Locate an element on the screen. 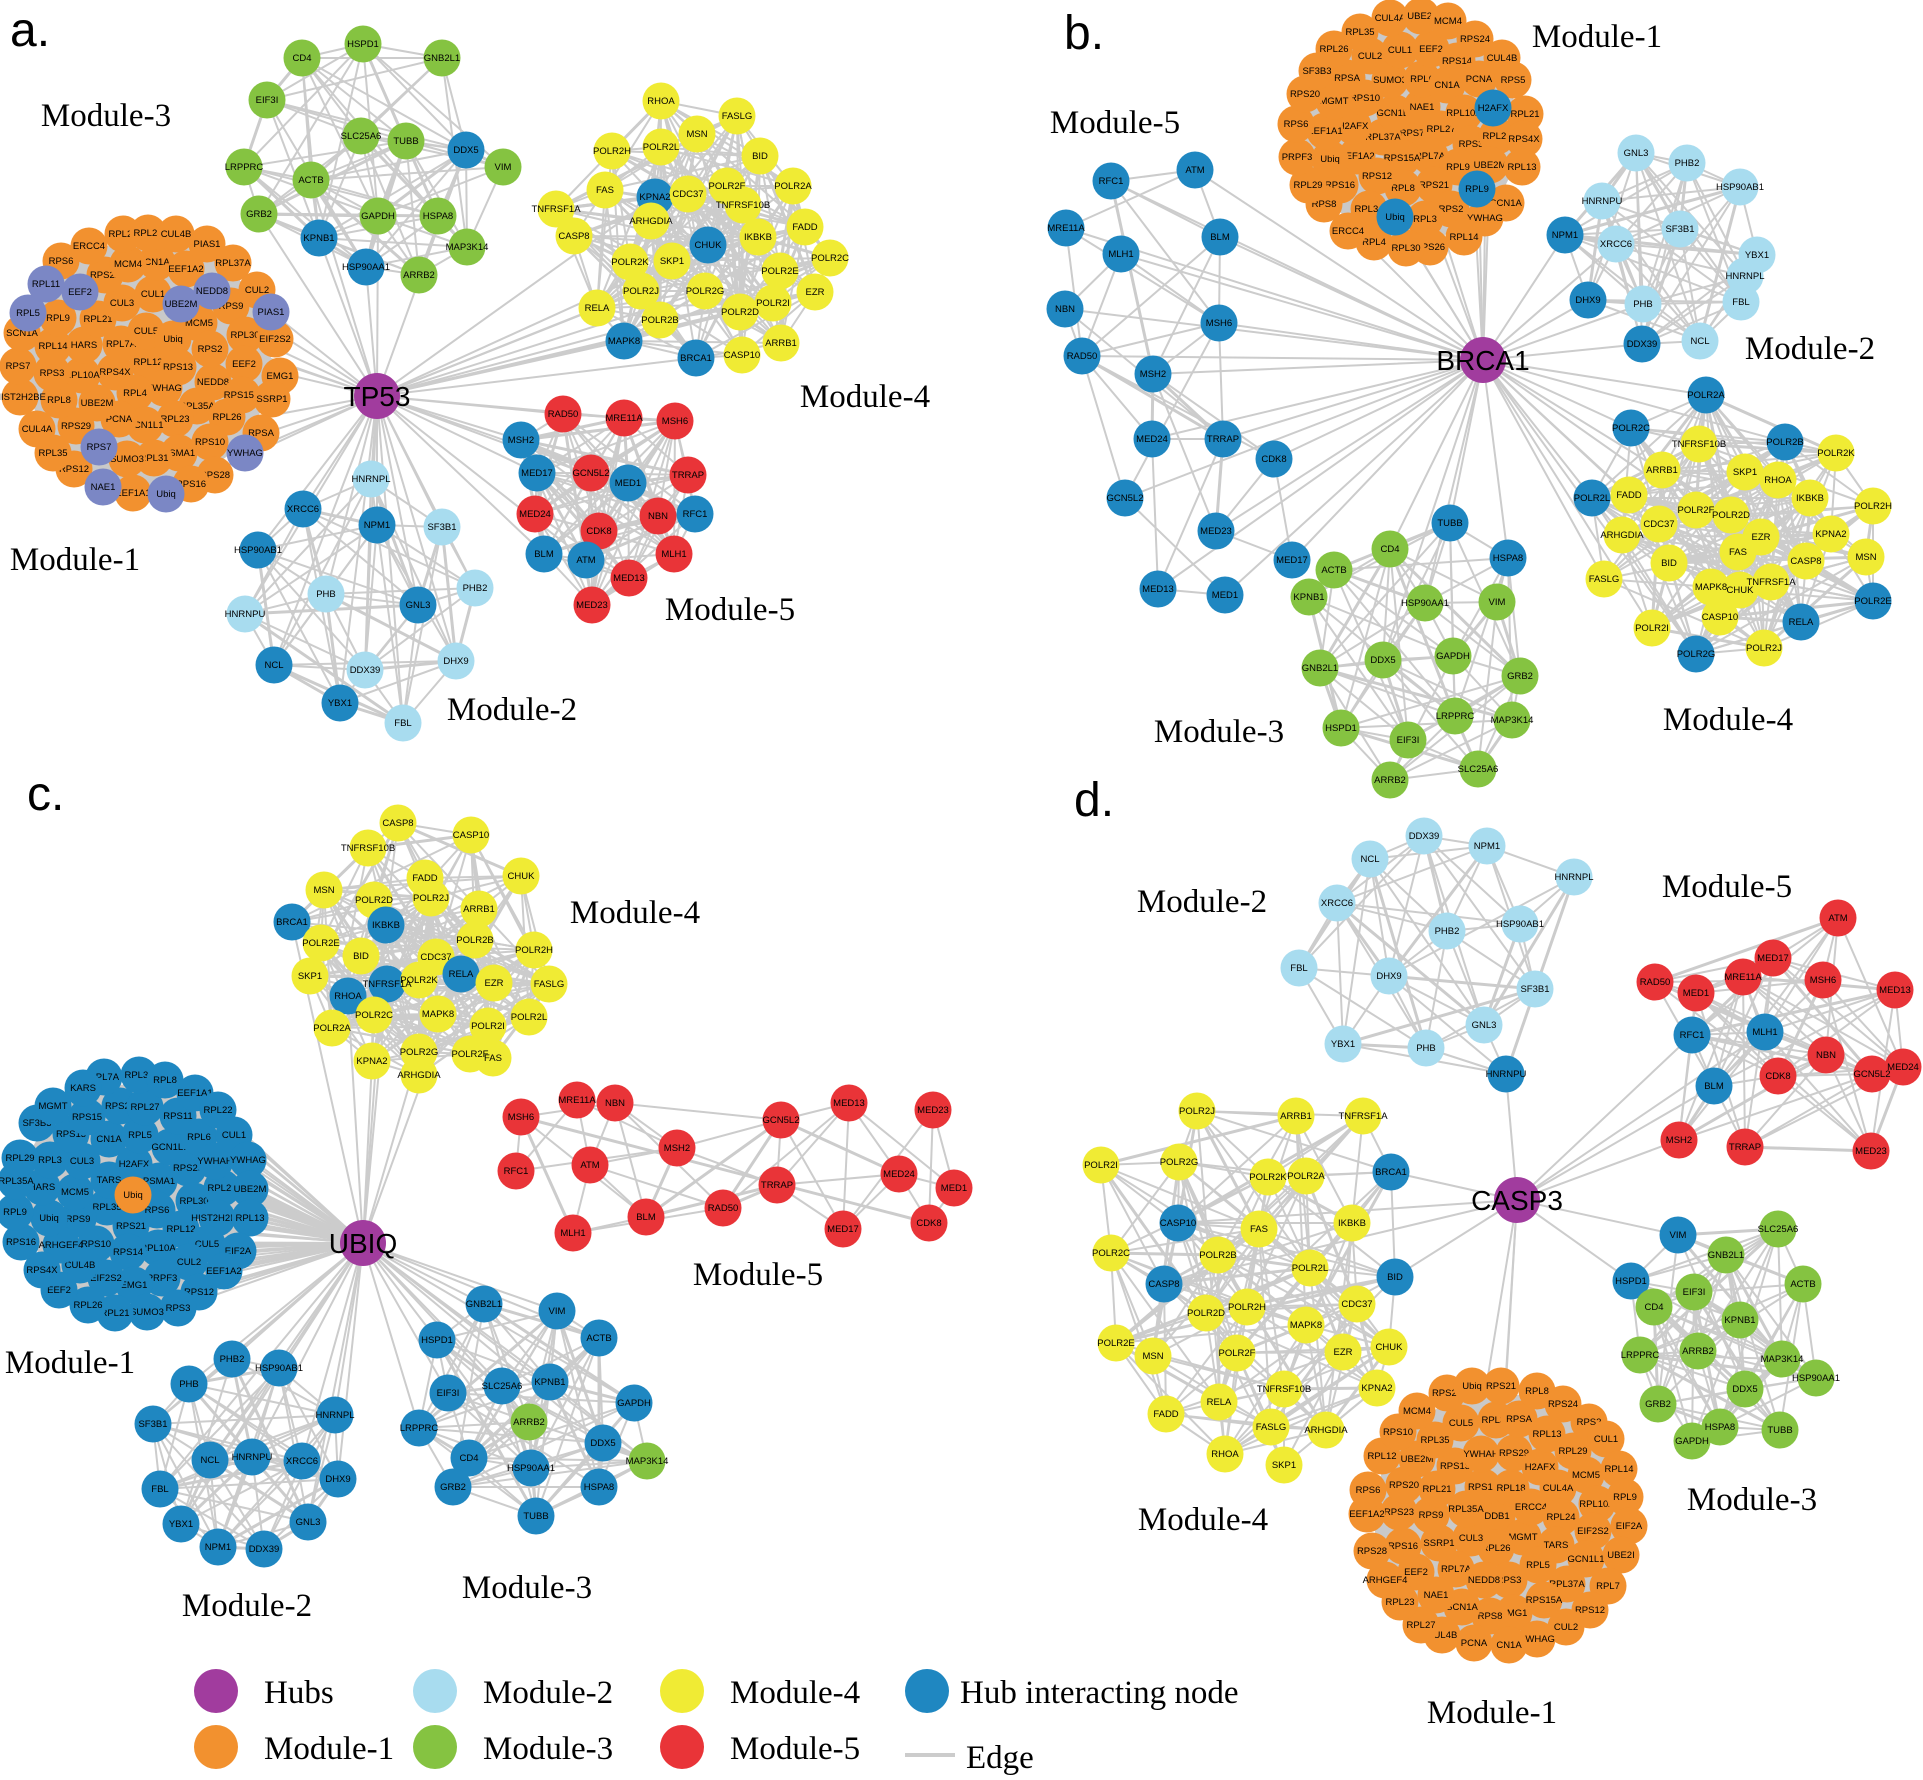 The height and width of the screenshot is (1780, 1923). svg-text: XRCC6 is located at coordinates (1337, 903).